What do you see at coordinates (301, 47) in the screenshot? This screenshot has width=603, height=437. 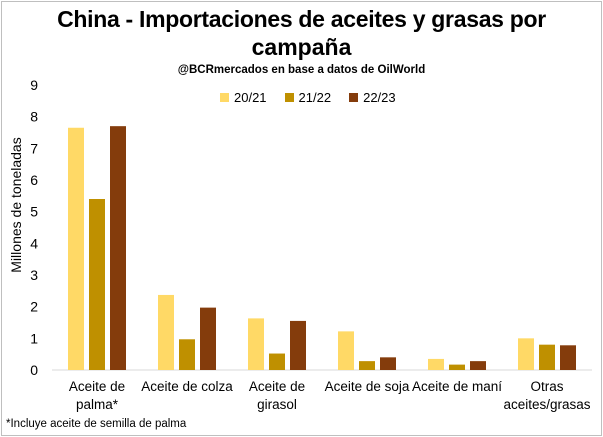 I see `chart-title-line-2: campaña` at bounding box center [301, 47].